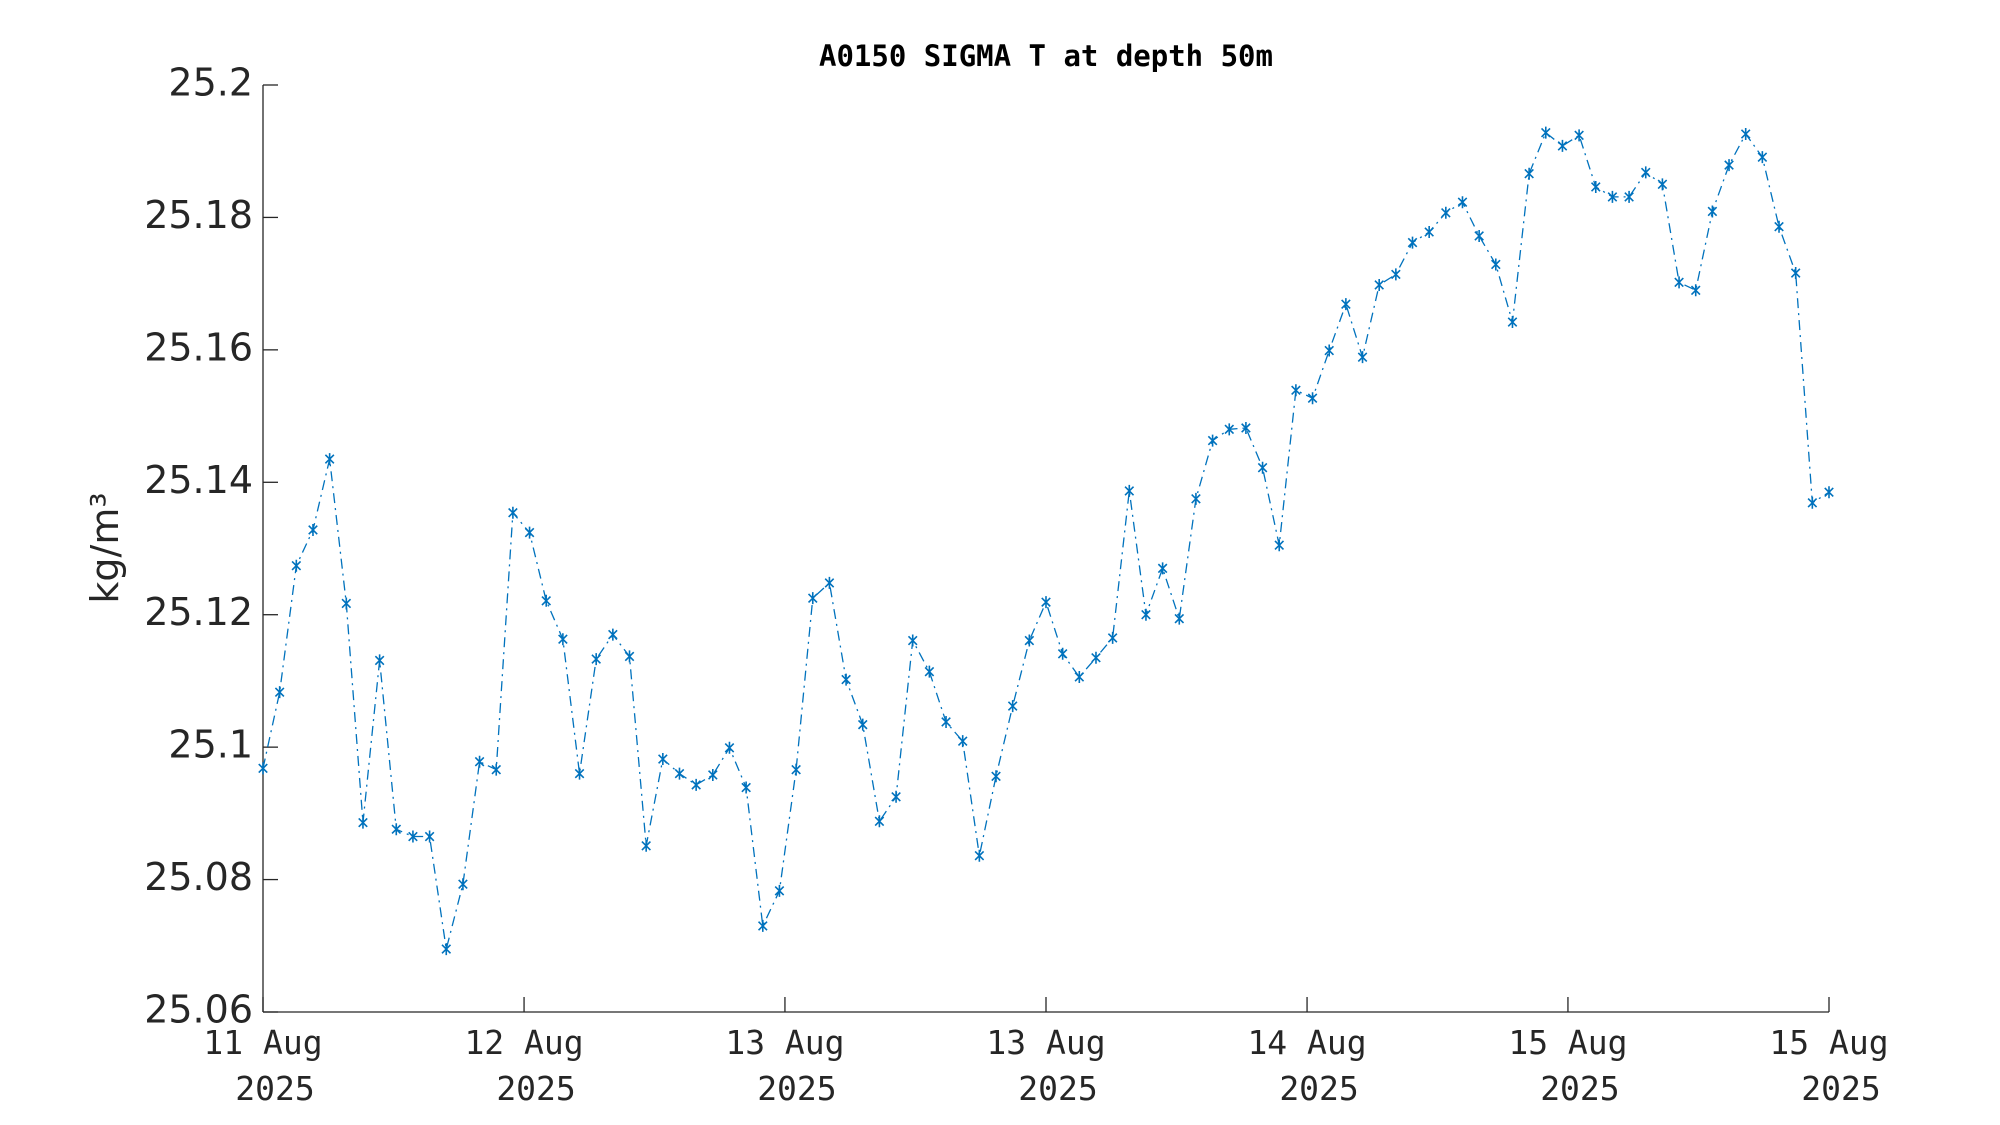  Describe the element at coordinates (523, 1042) in the screenshot. I see `x-tick-line: 12 Aug` at that location.